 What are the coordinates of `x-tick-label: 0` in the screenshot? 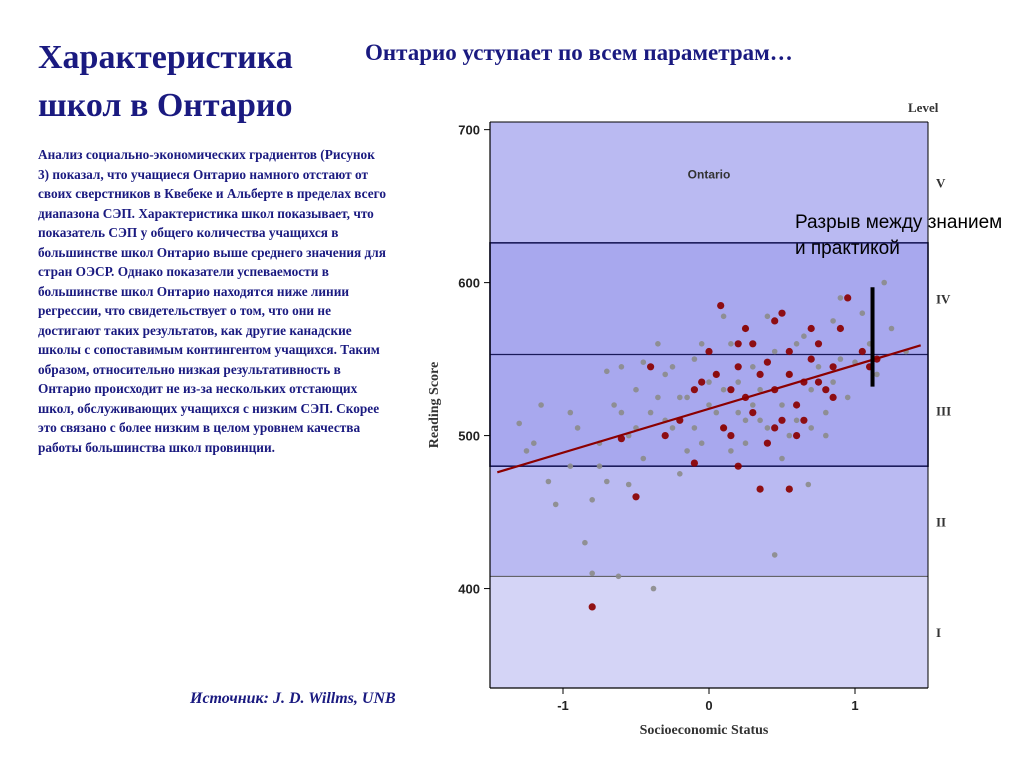 It's located at (708, 705).